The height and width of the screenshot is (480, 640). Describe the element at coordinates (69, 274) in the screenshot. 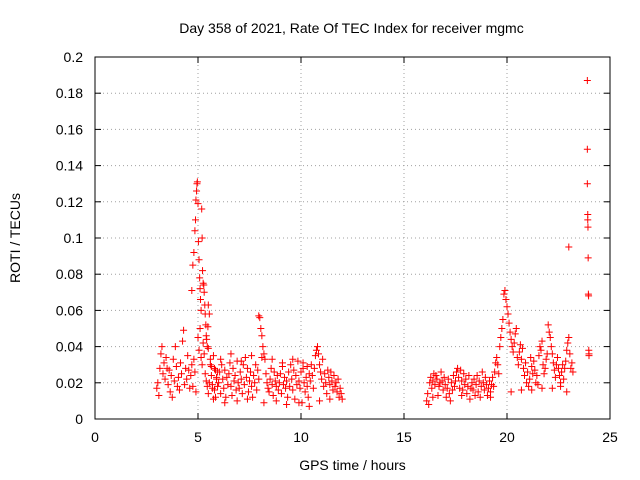

I see `y-tick-label: 0.08` at that location.